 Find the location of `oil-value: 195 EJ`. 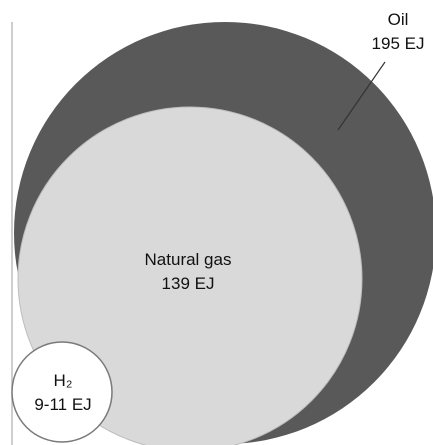

oil-value: 195 EJ is located at coordinates (398, 43).